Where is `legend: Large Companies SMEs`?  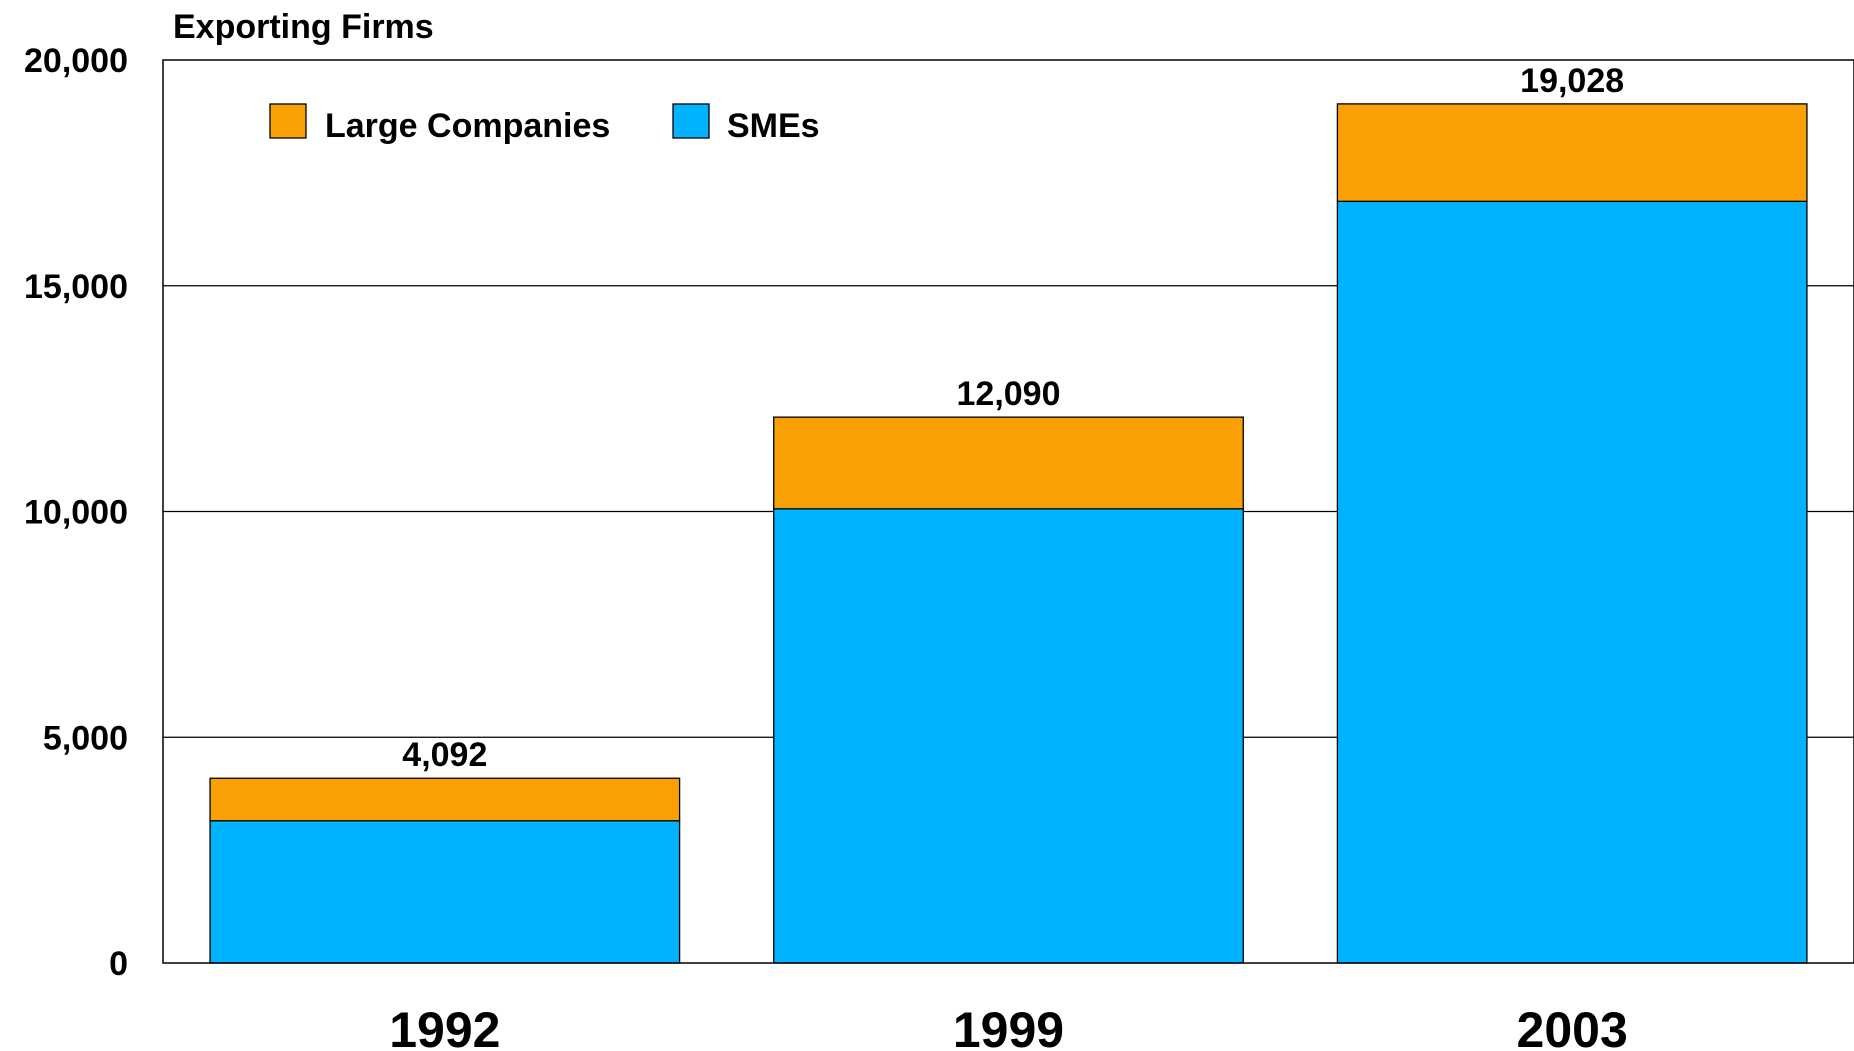
legend: Large Companies SMEs is located at coordinates (544, 124).